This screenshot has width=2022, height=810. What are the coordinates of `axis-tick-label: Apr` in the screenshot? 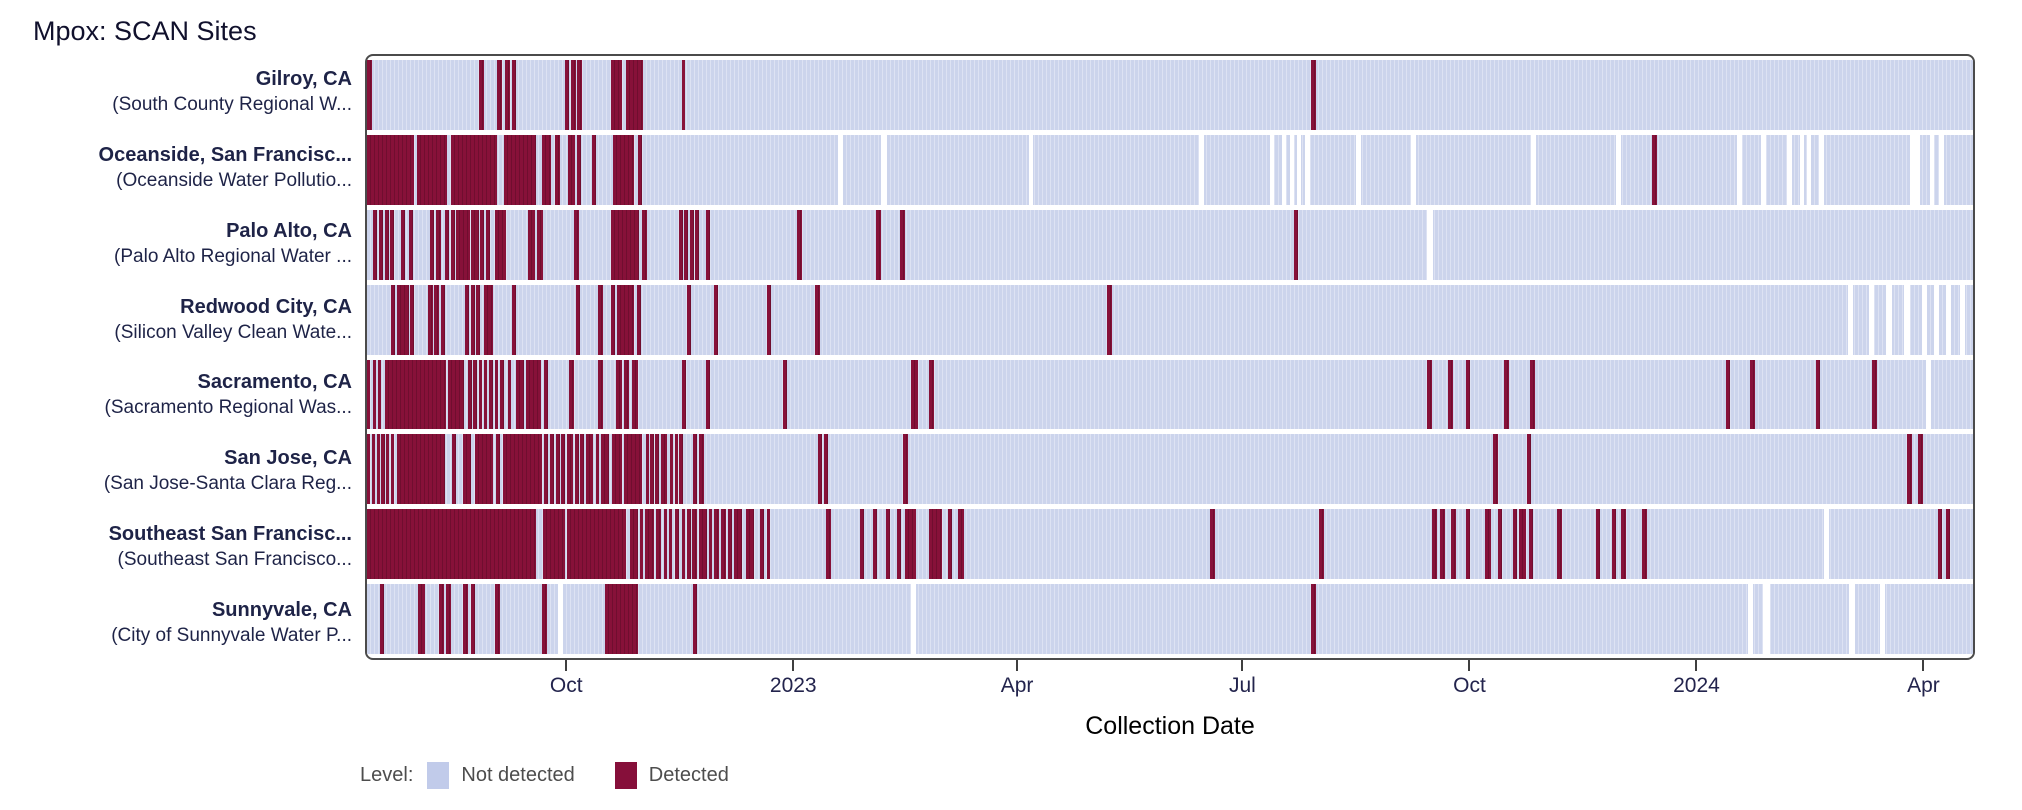 It's located at (1923, 685).